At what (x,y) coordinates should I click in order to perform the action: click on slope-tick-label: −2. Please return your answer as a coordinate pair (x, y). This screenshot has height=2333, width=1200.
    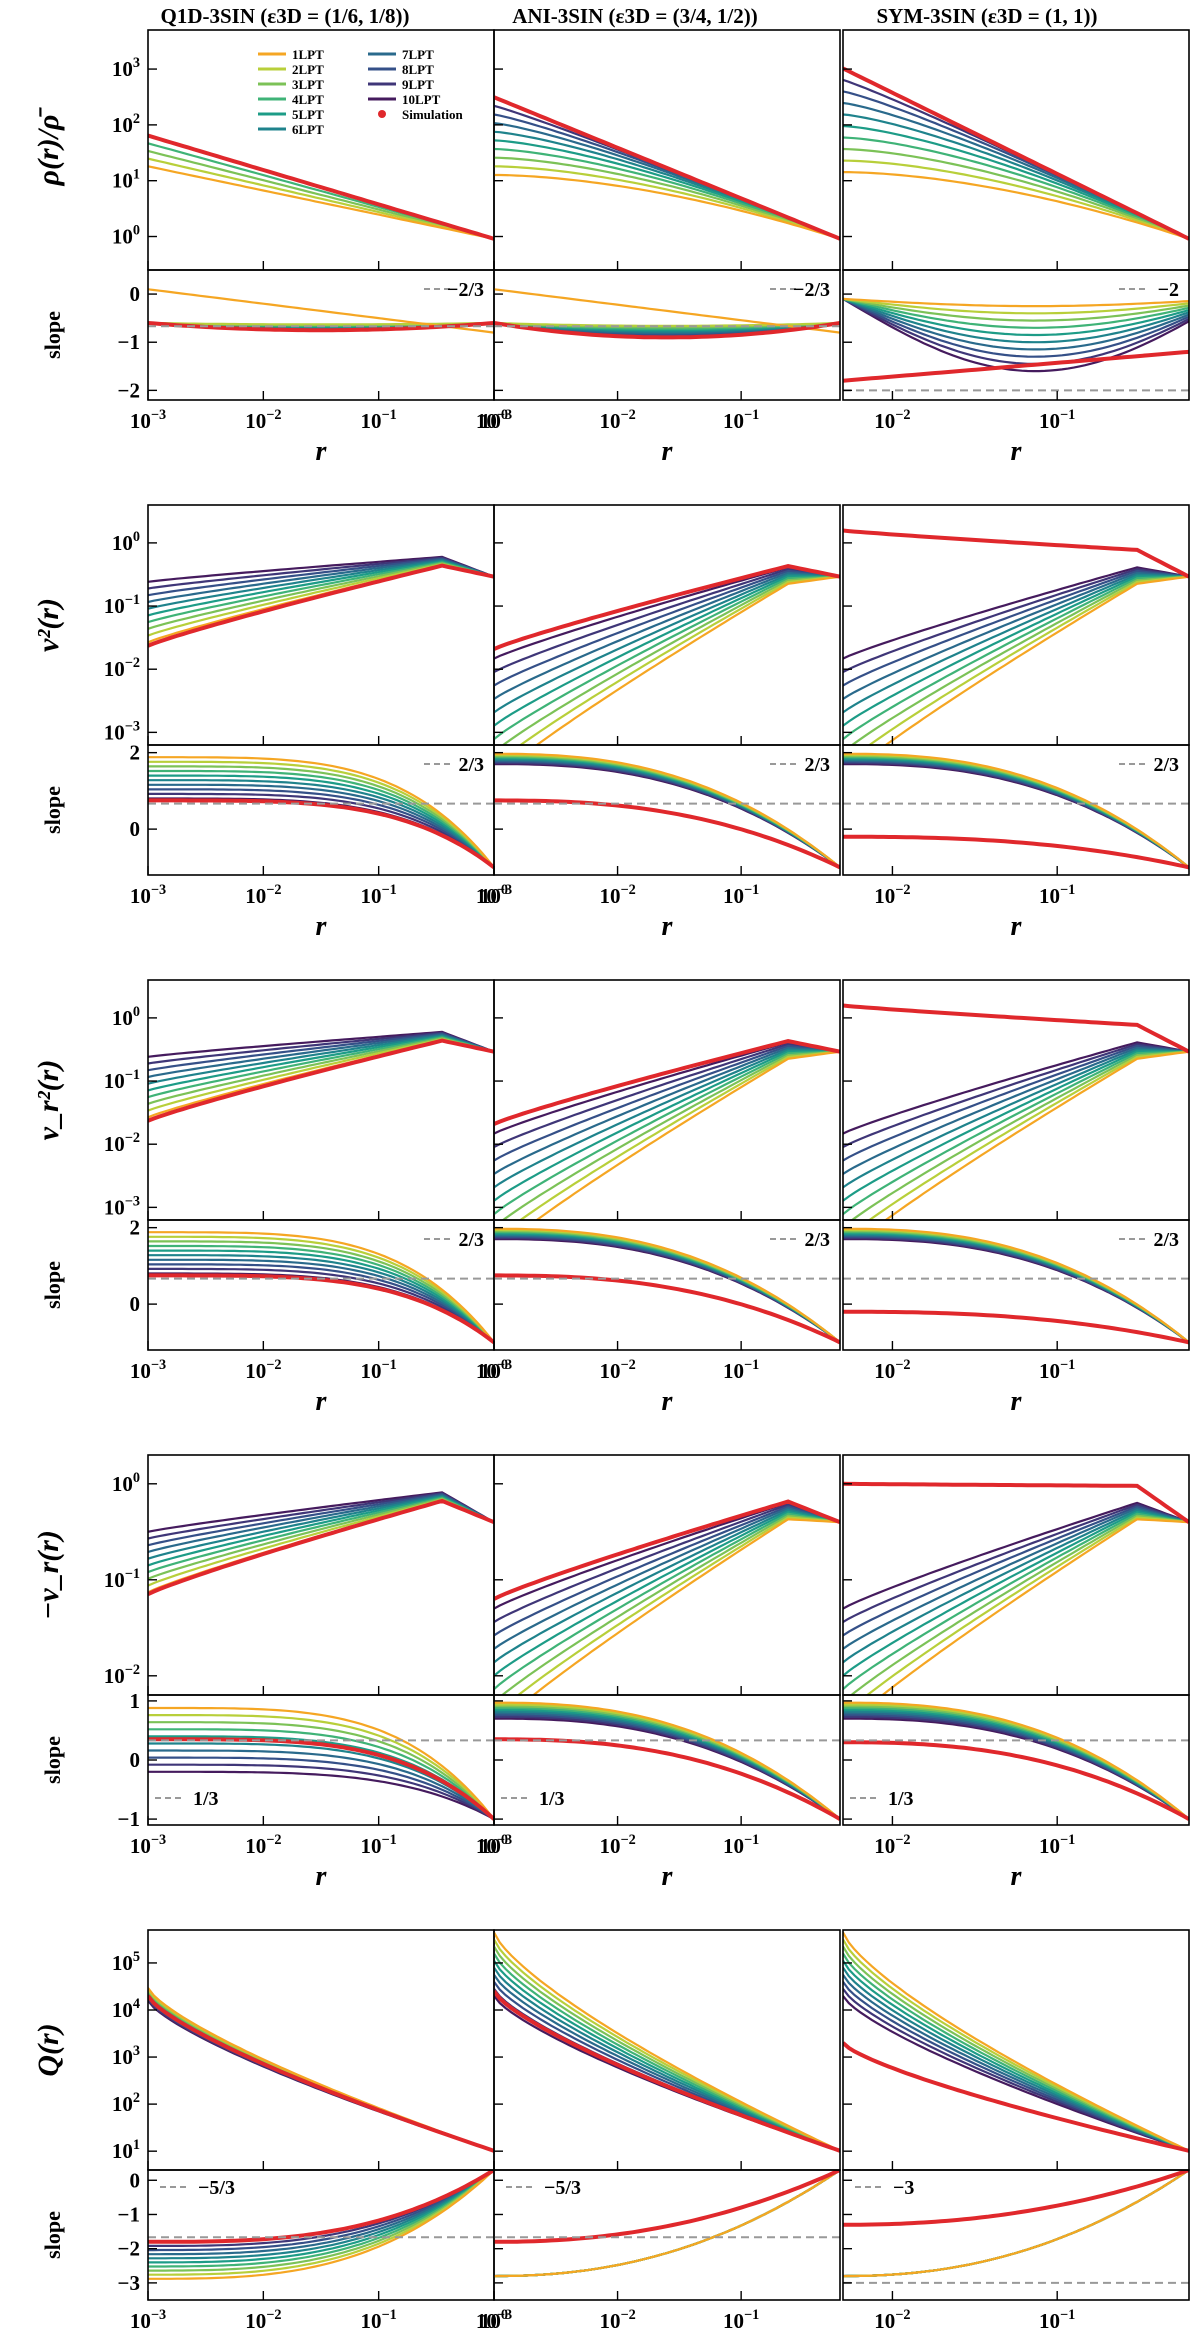
    Looking at the image, I should click on (129, 390).